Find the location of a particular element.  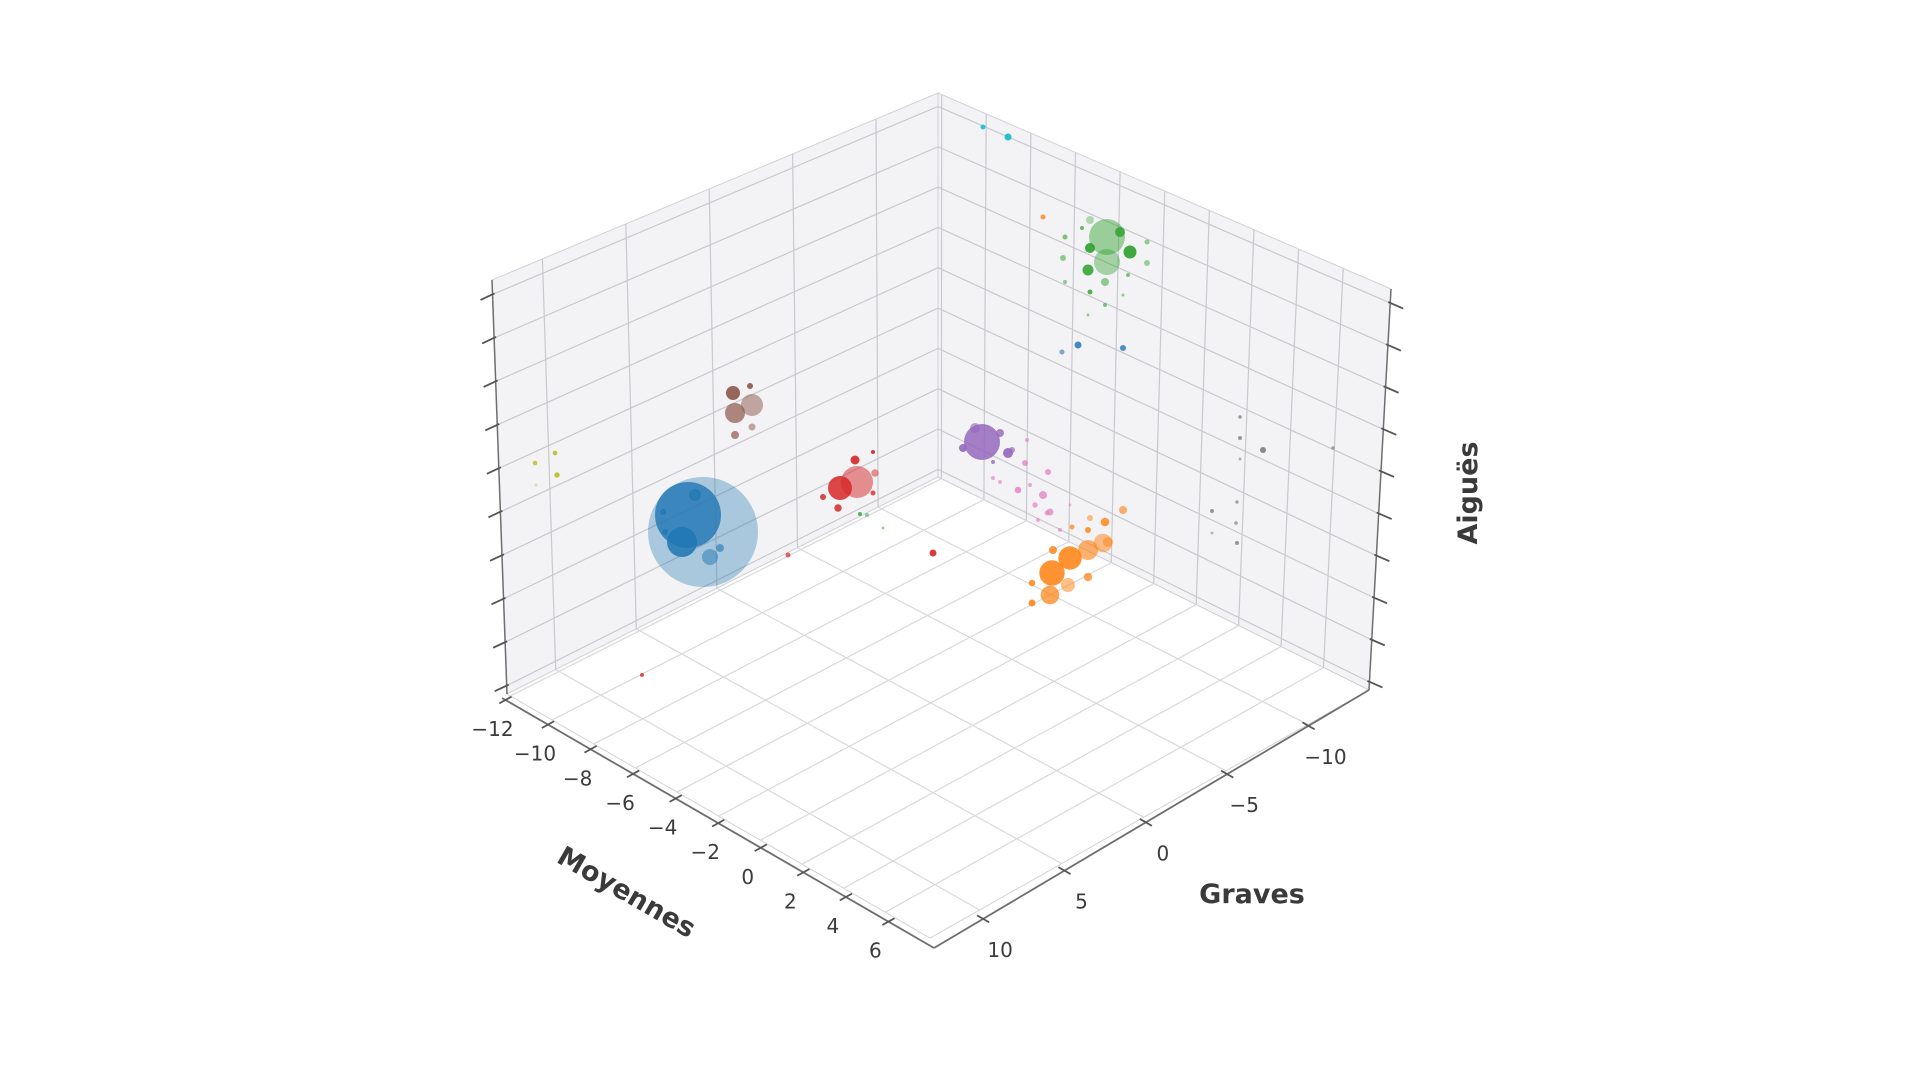

y-axis-spine is located at coordinates (1151, 819).